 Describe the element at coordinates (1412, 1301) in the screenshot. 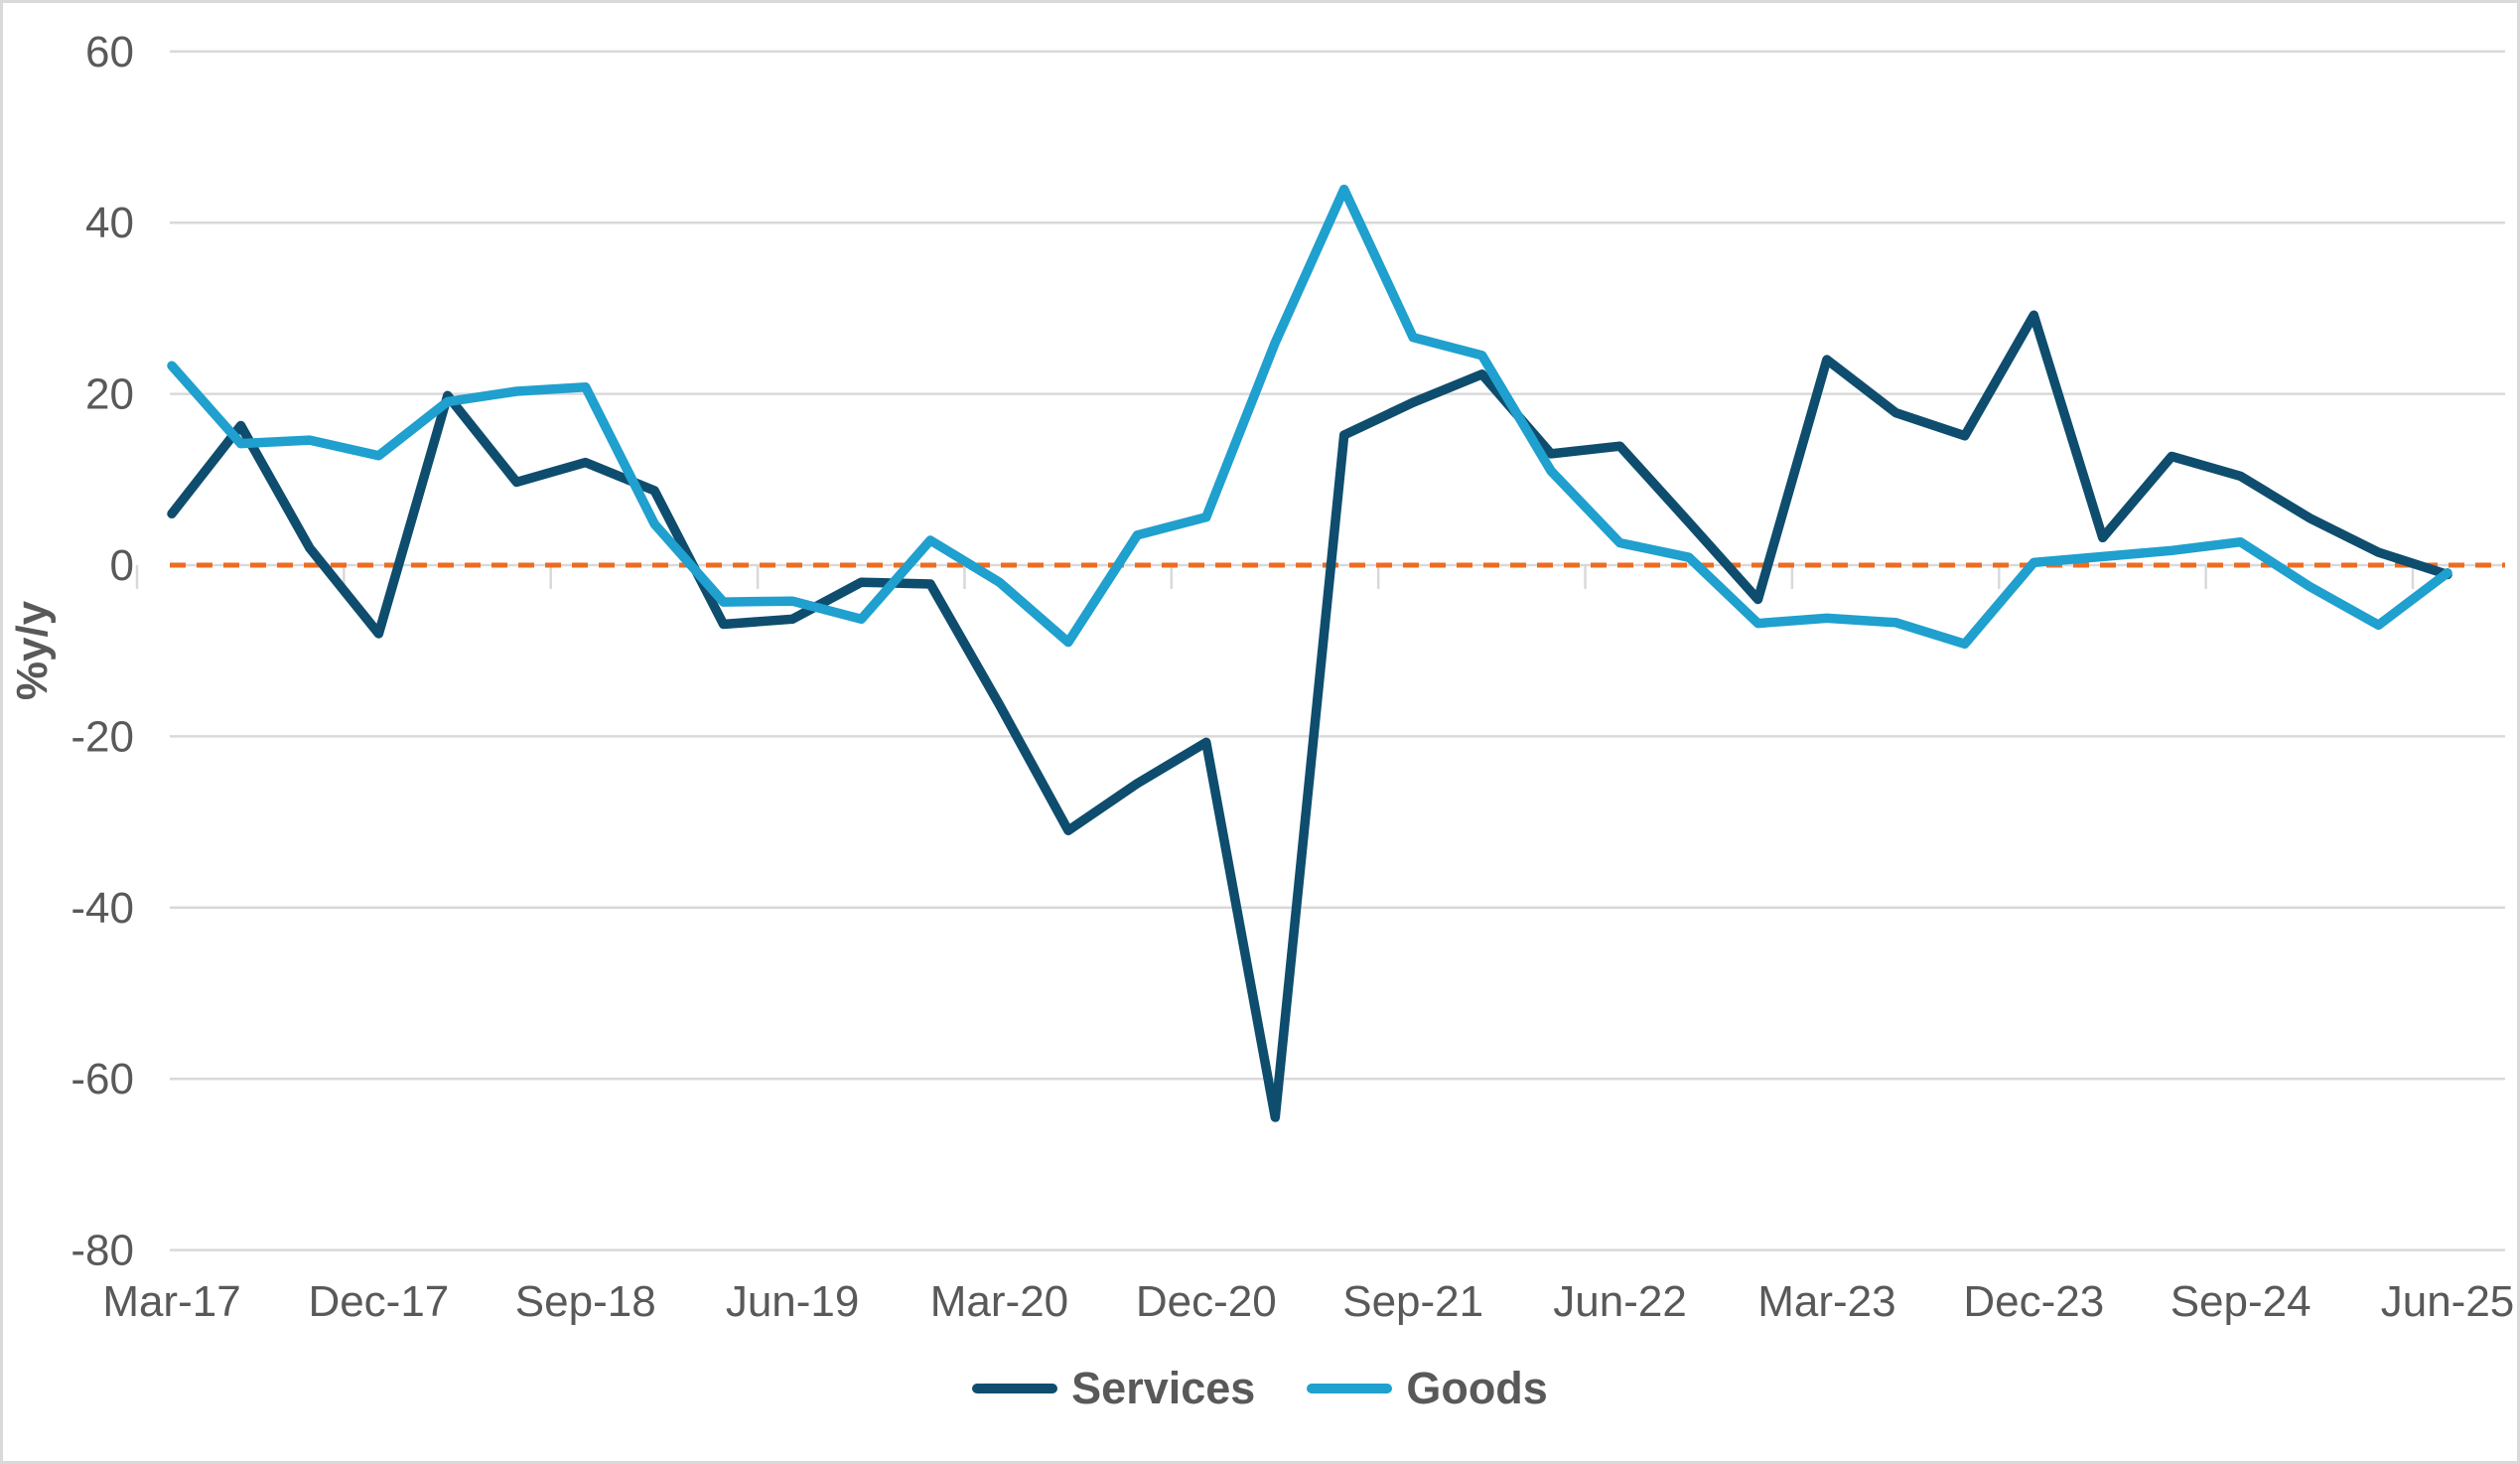

I see `x-tick-label: Sep-21` at that location.